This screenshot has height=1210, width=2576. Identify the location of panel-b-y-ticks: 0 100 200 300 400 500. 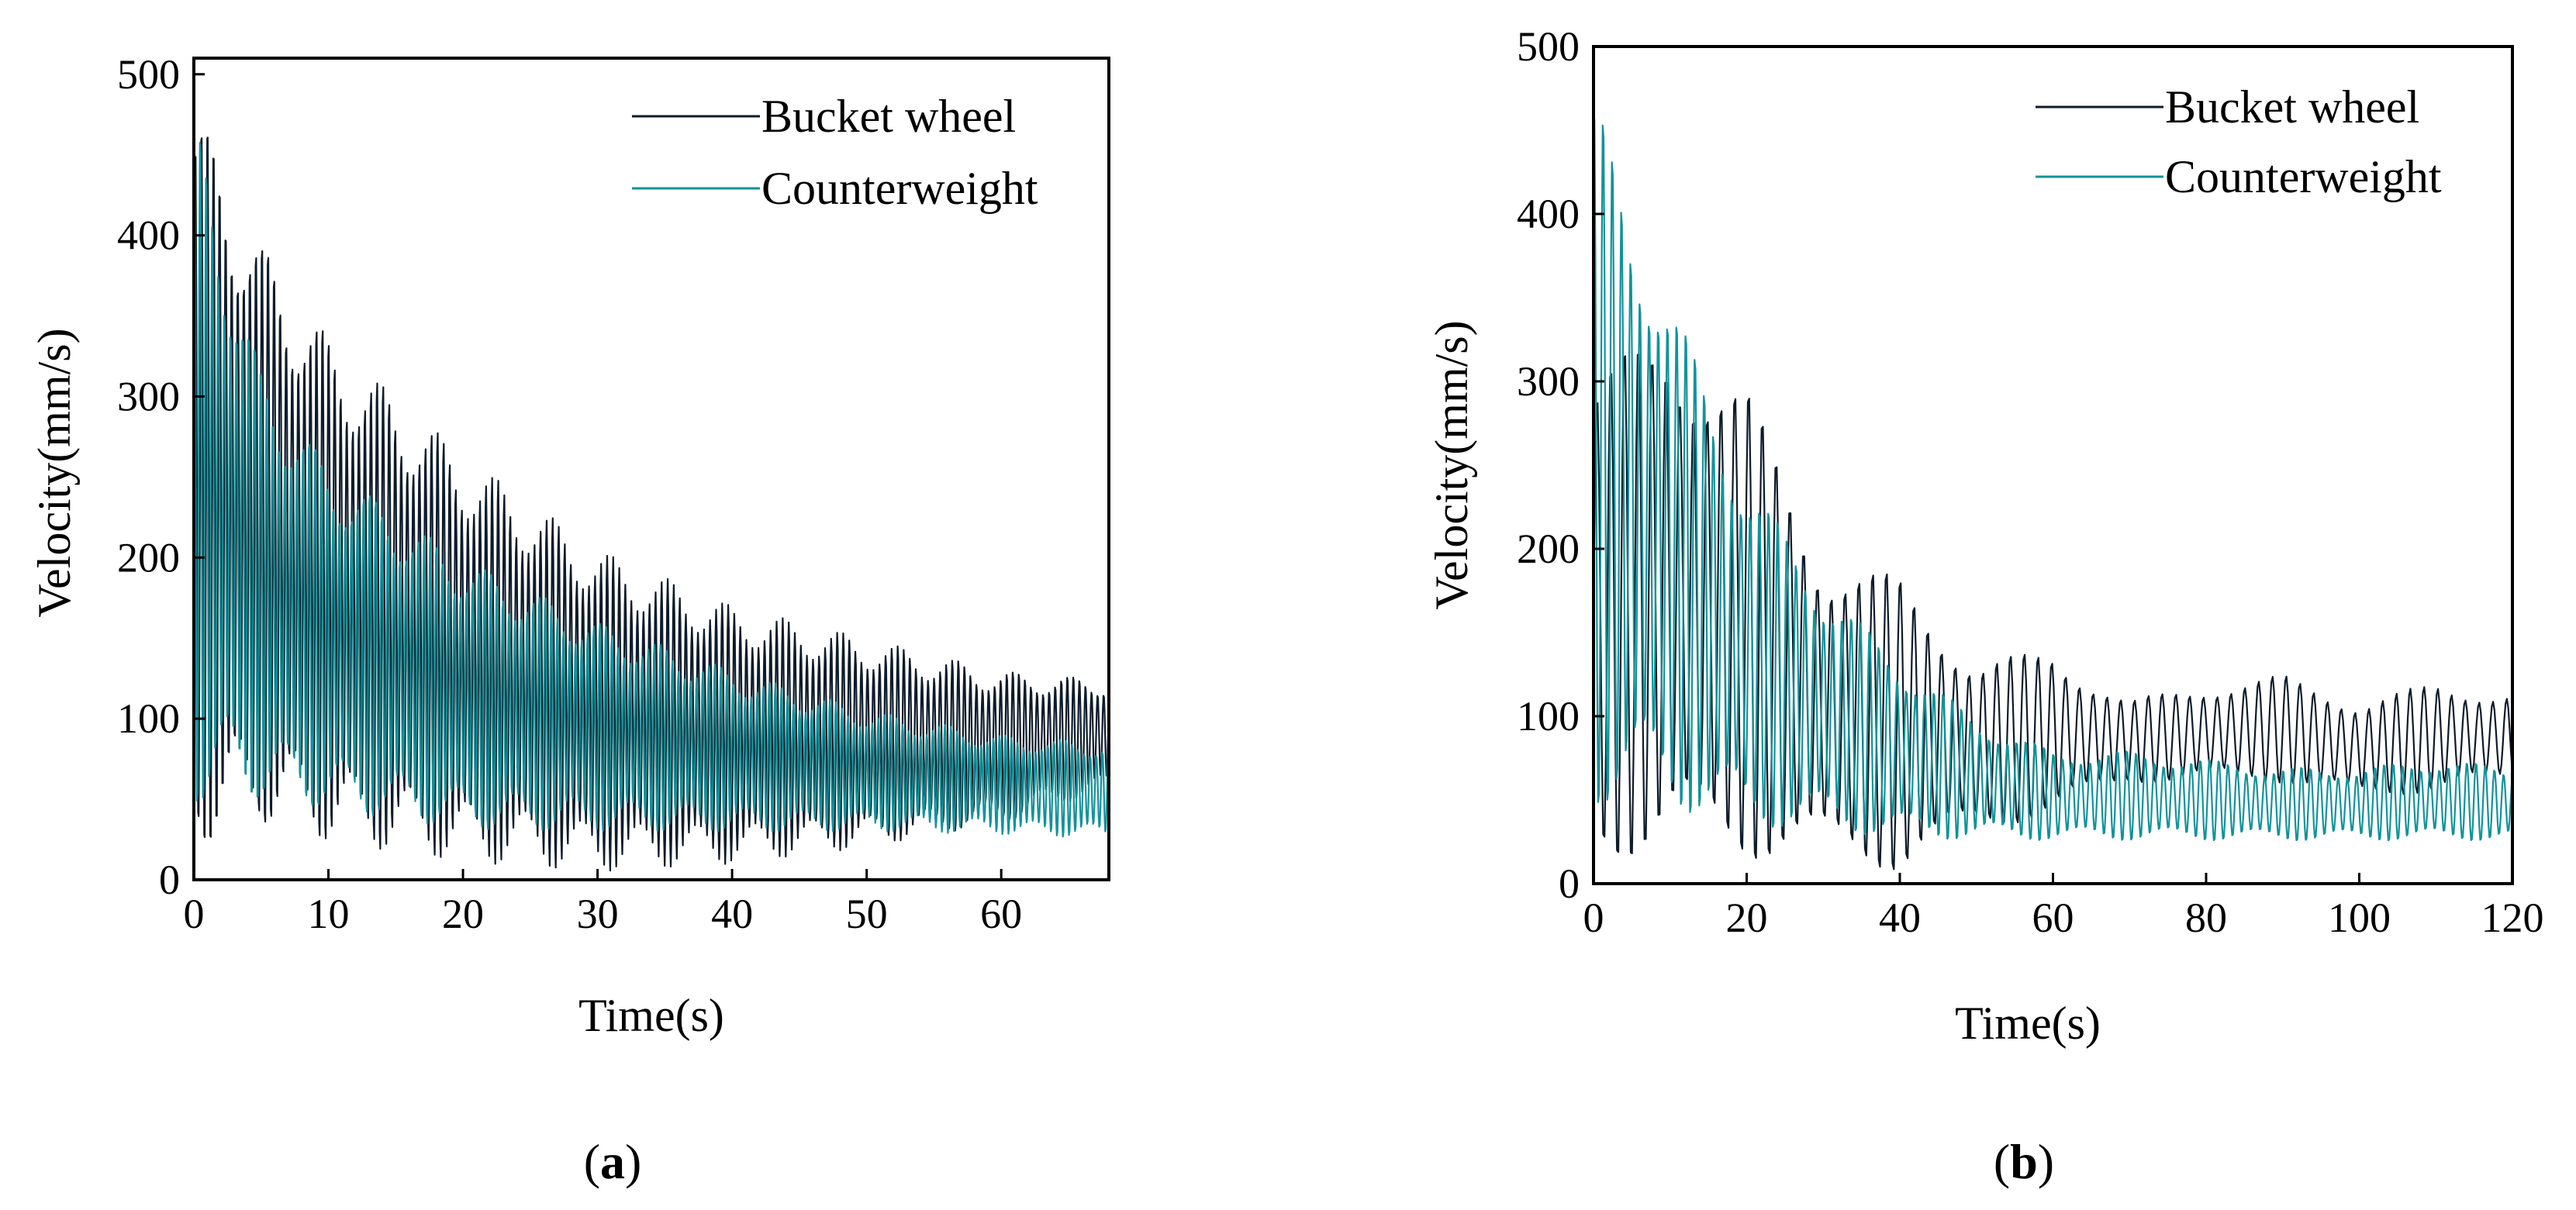
(1561, 465).